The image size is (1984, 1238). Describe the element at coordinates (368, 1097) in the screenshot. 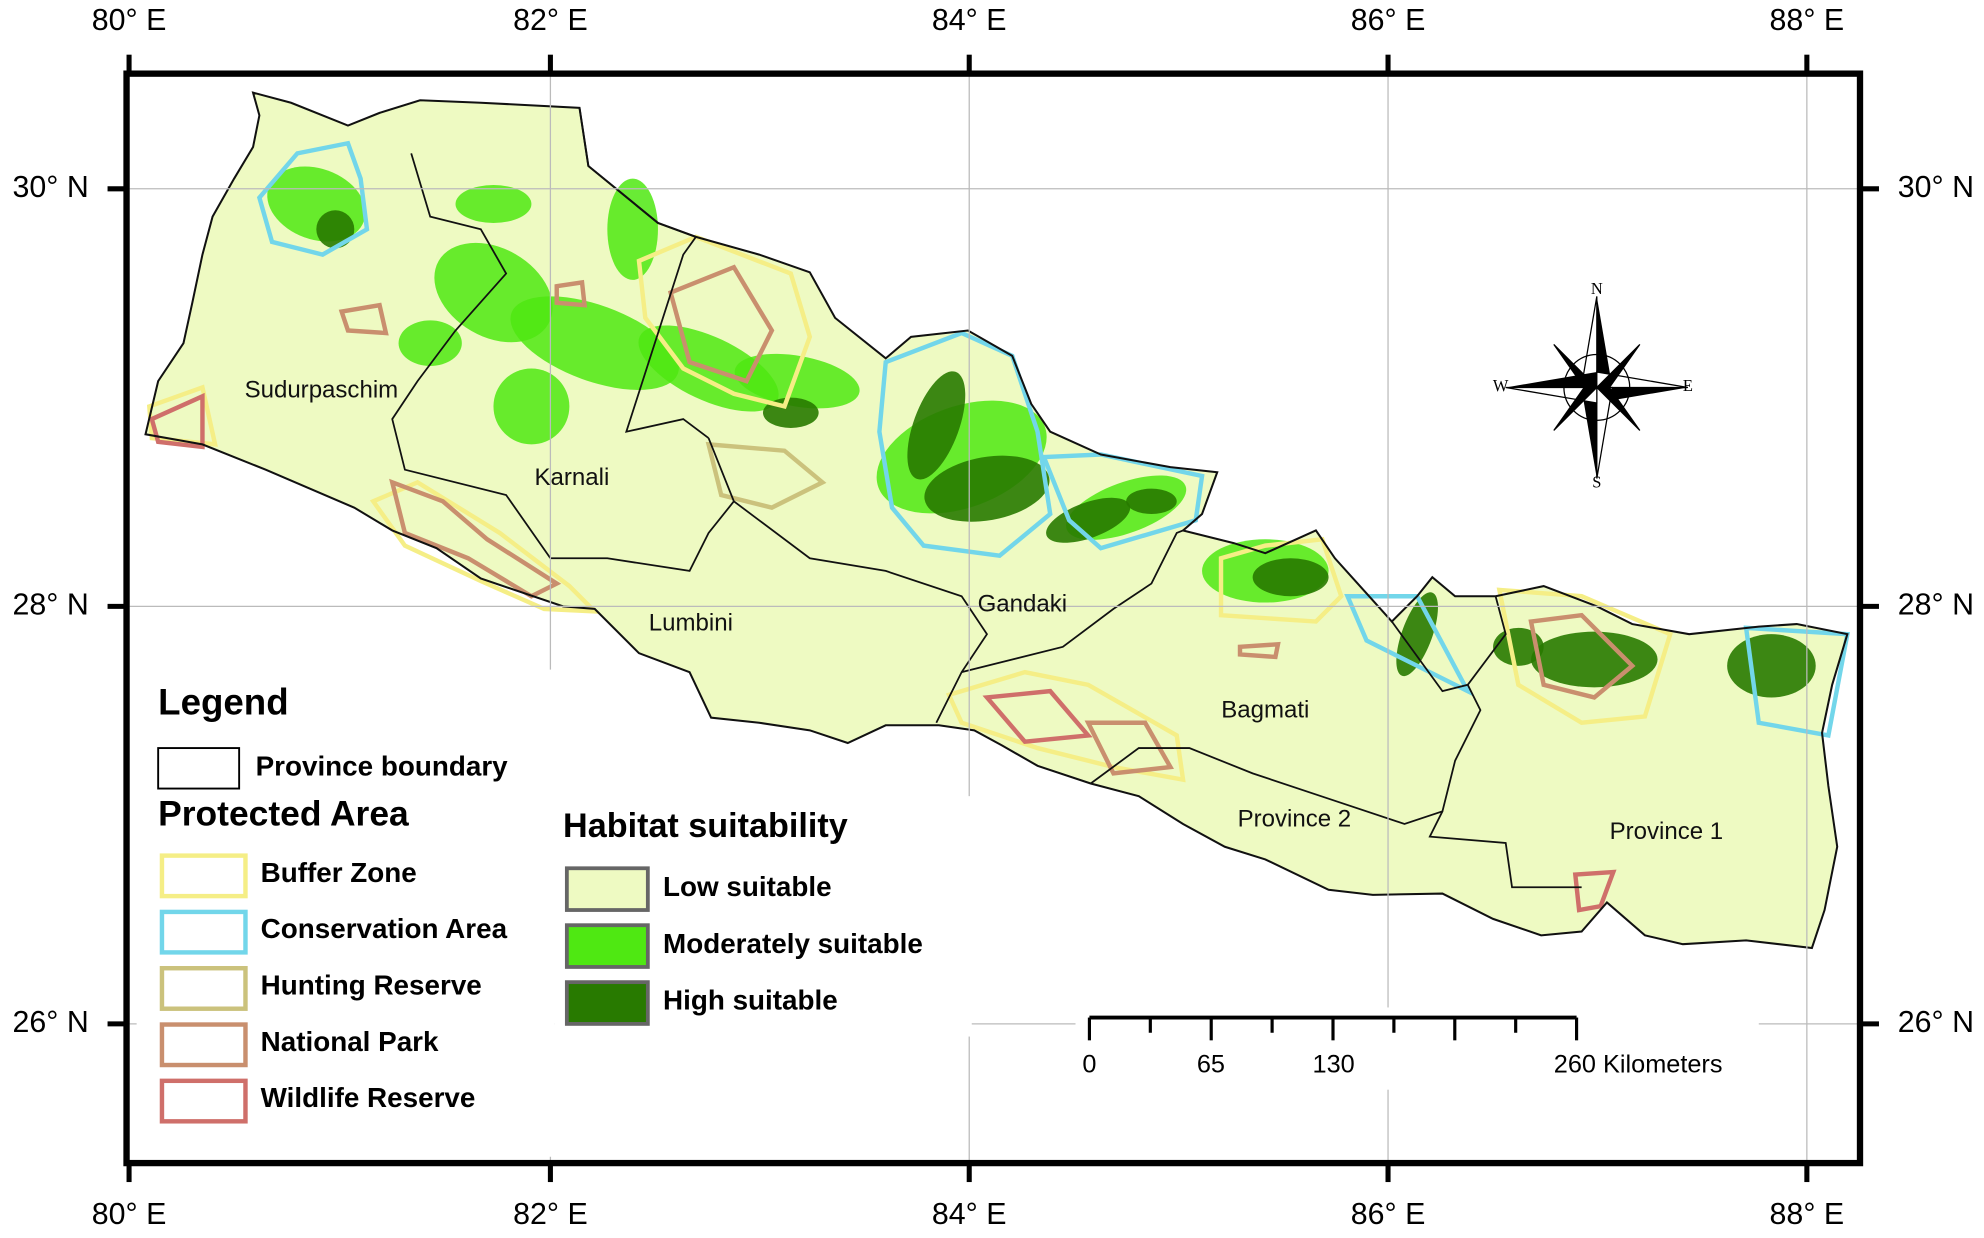

I see `legend-label: Wildlife Reserve` at that location.